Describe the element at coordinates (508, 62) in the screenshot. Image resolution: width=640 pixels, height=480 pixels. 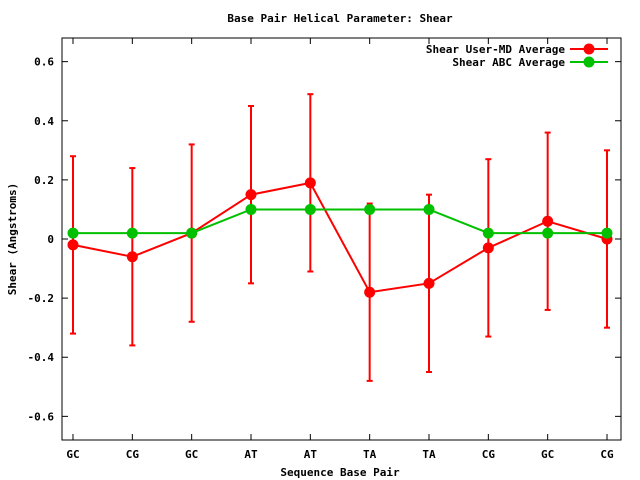
I see `legend-label: Shear ABC Average` at that location.